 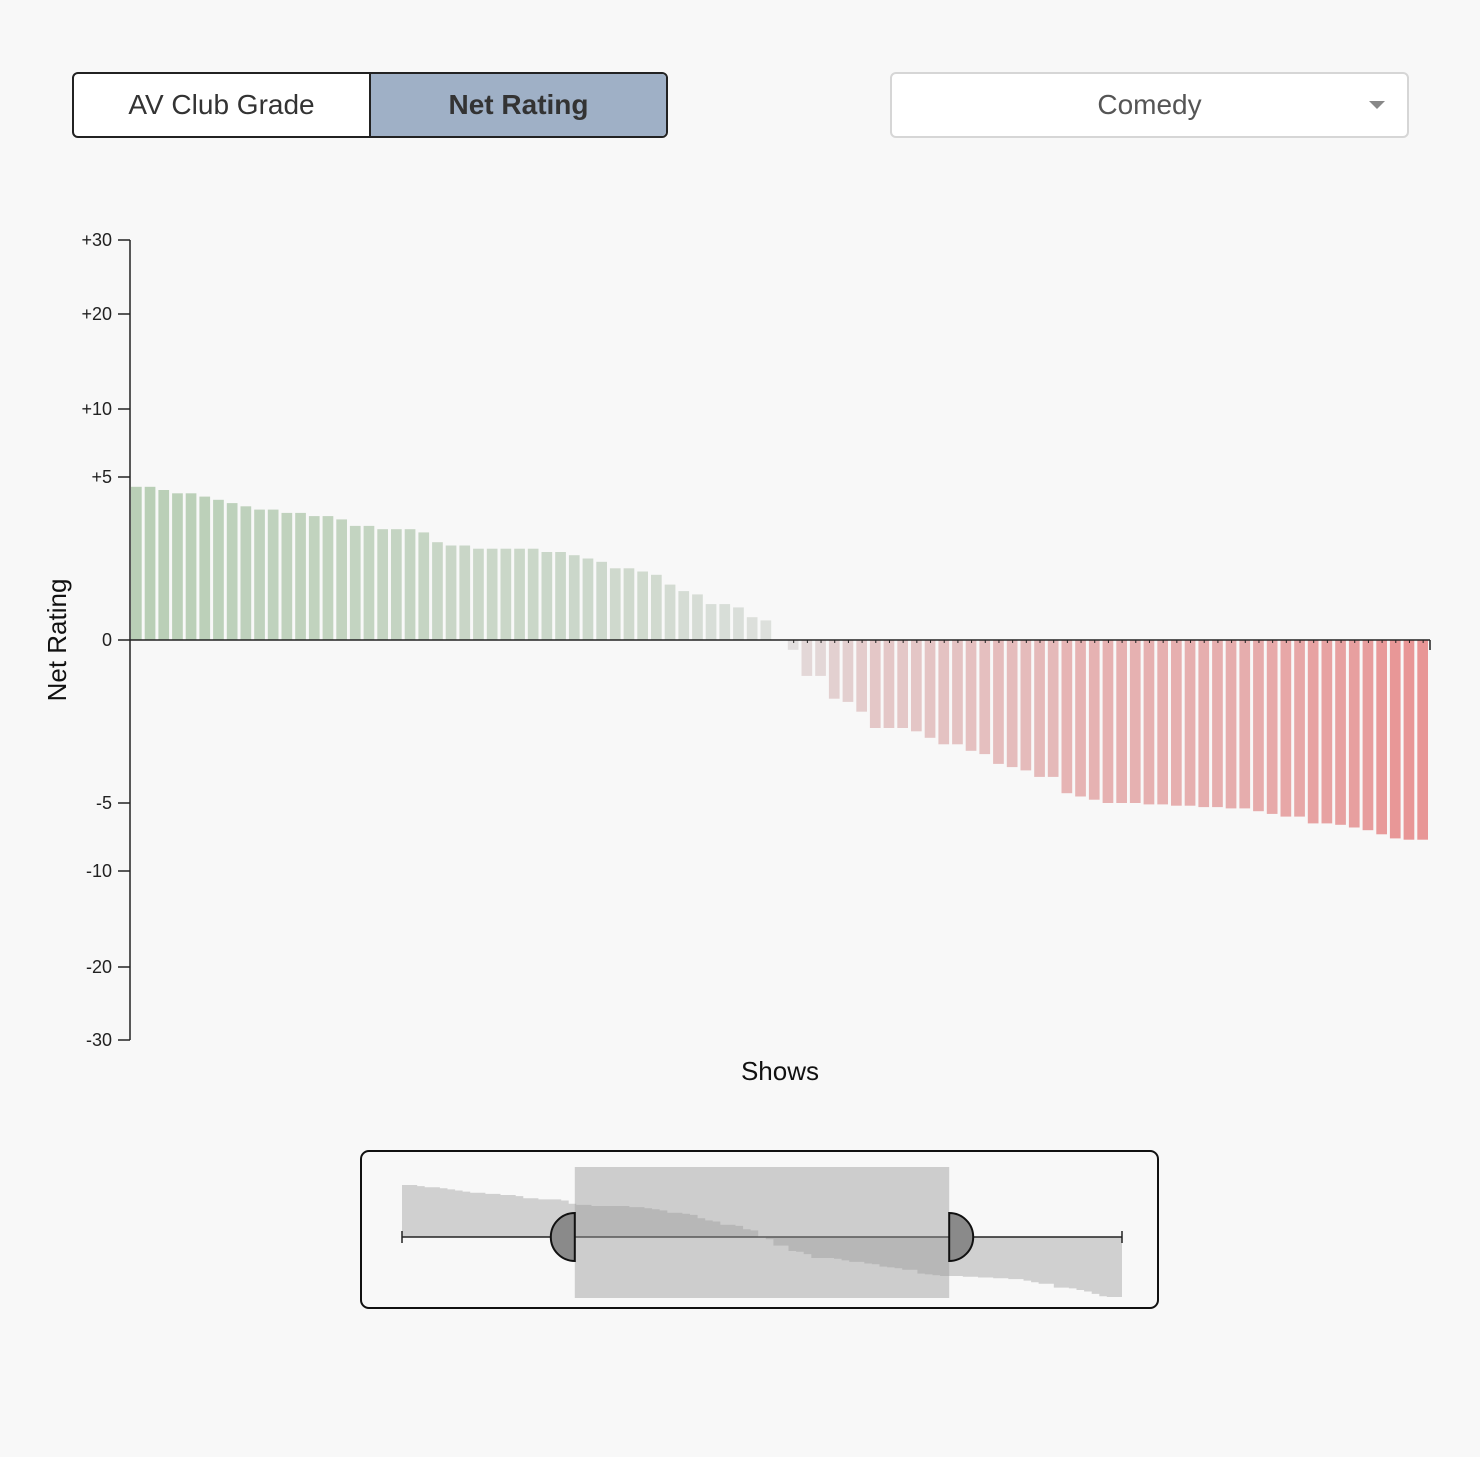 What do you see at coordinates (517, 105) in the screenshot?
I see `net-rating-button: Net Rating` at bounding box center [517, 105].